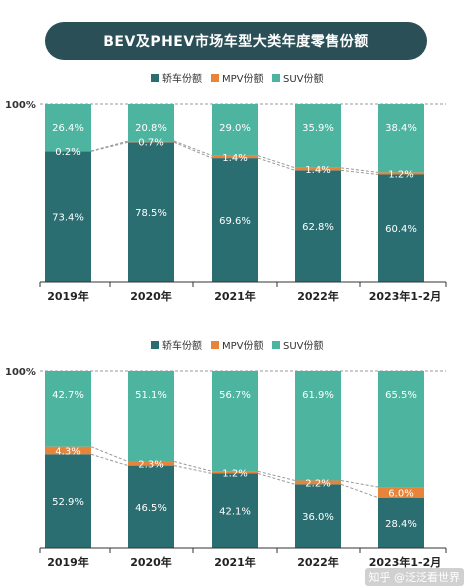 Image resolution: width=470 pixels, height=588 pixels. I want to click on chart1-label-mpv-1: 0.7%, so click(150, 143).